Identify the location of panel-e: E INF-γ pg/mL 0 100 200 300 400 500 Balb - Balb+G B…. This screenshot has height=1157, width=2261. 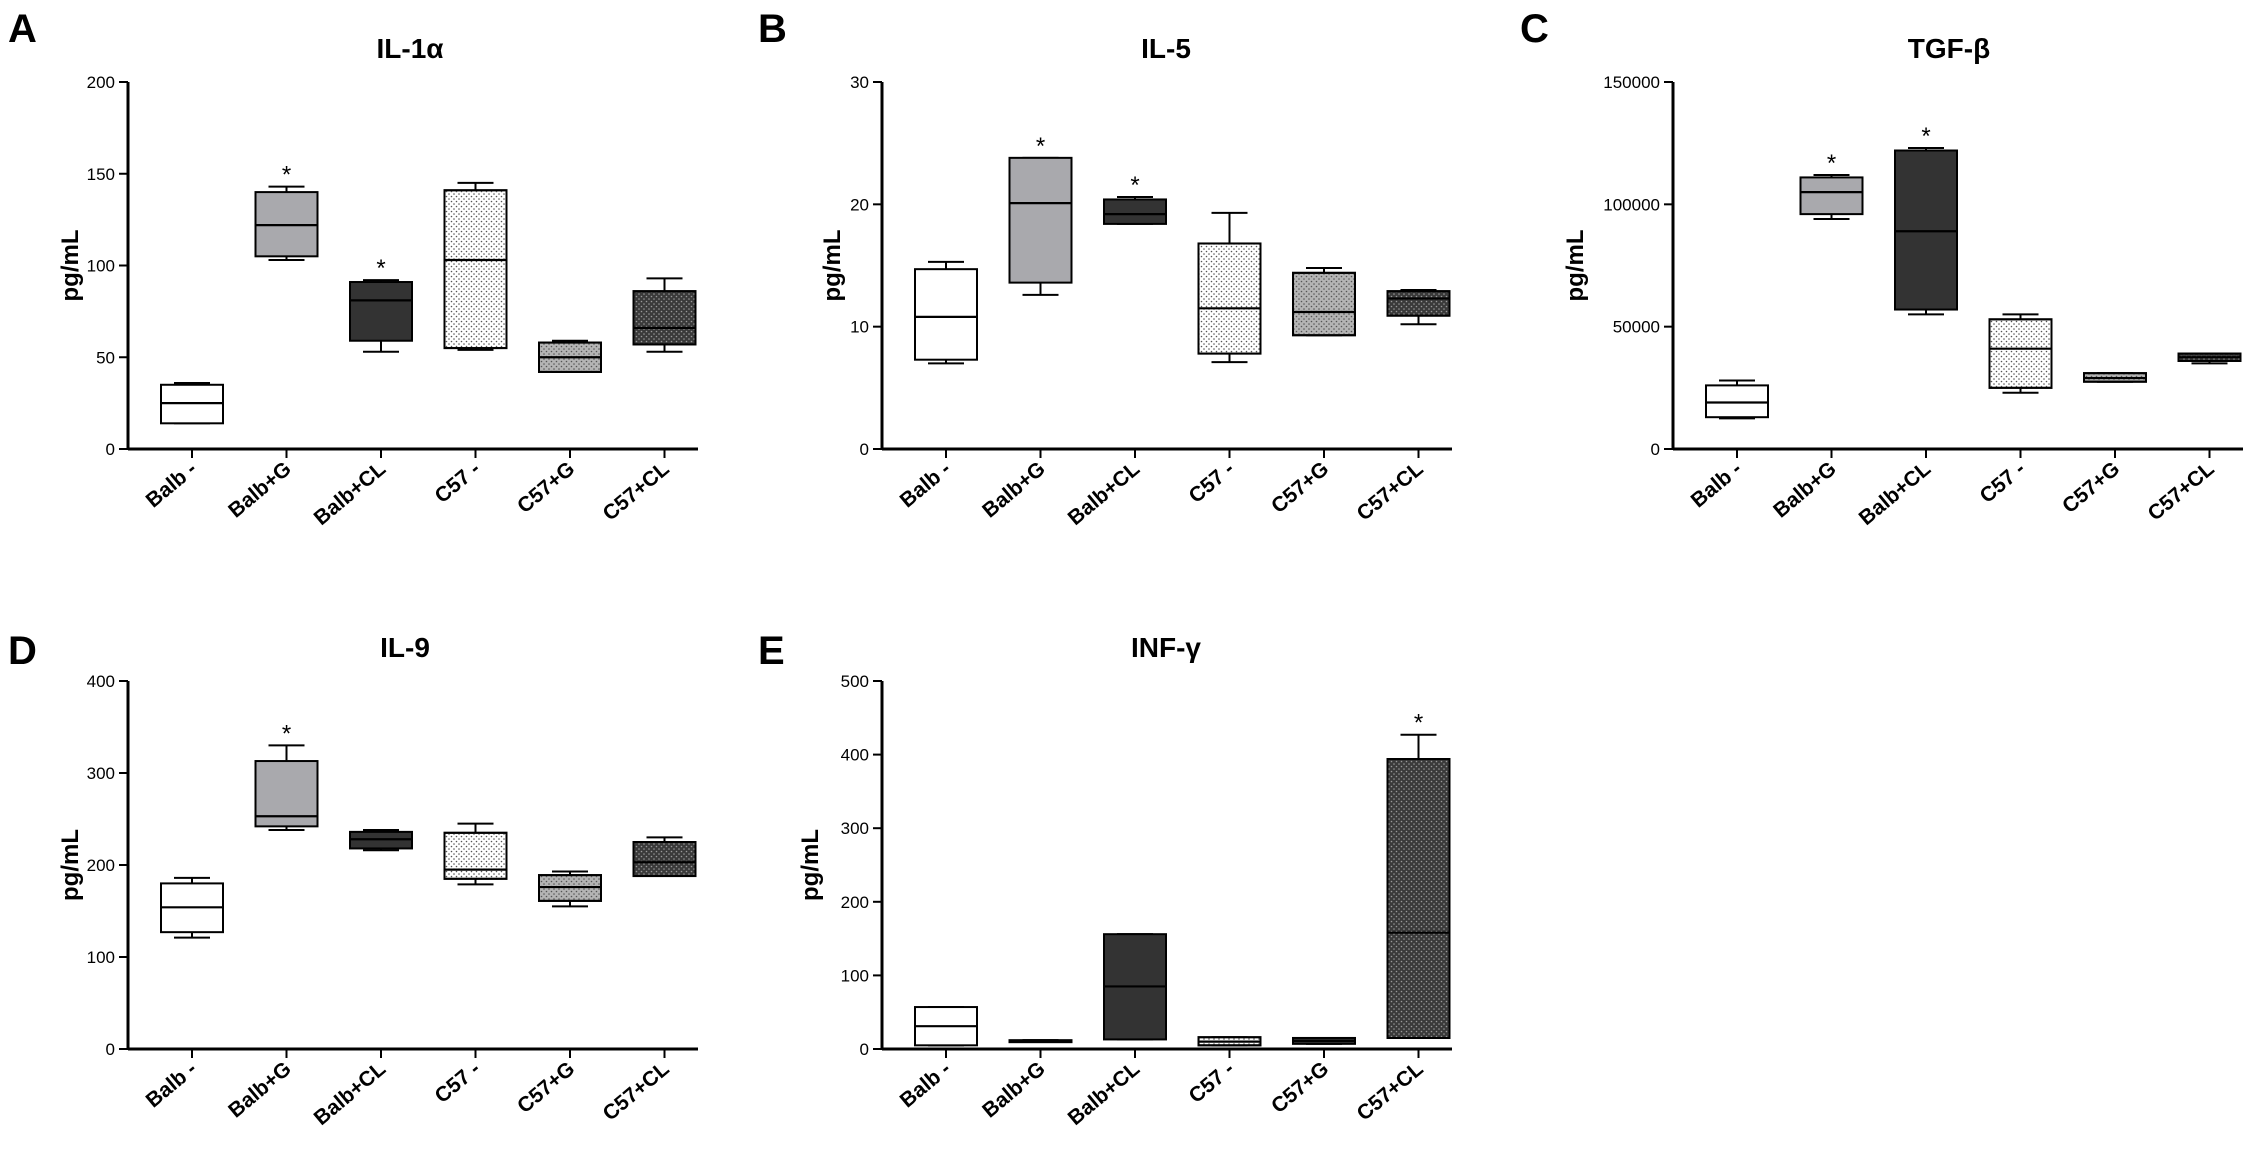
(1105, 879).